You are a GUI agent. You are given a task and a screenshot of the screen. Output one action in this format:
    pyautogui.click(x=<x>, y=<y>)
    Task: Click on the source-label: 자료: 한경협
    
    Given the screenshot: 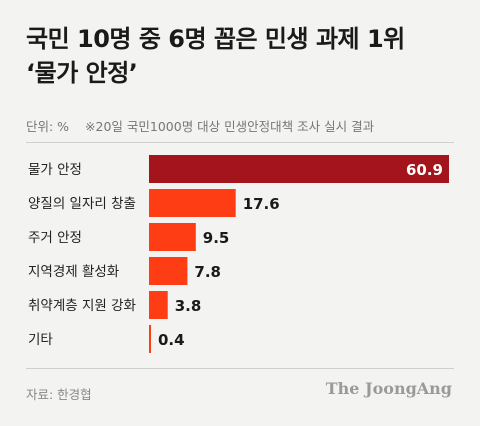 What is the action you would take?
    pyautogui.click(x=59, y=394)
    